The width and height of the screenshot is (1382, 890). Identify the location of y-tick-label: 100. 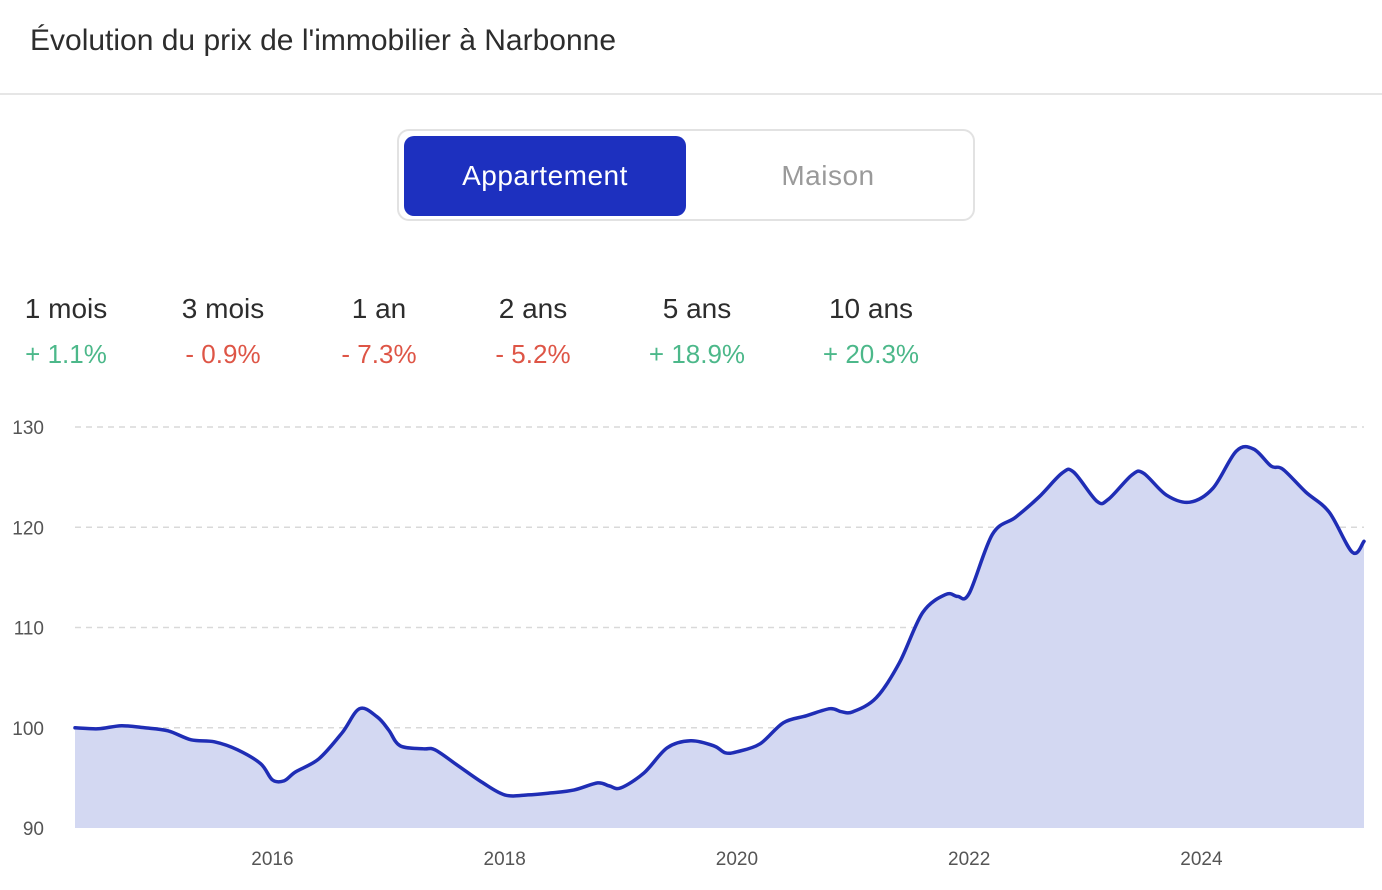
(28, 729).